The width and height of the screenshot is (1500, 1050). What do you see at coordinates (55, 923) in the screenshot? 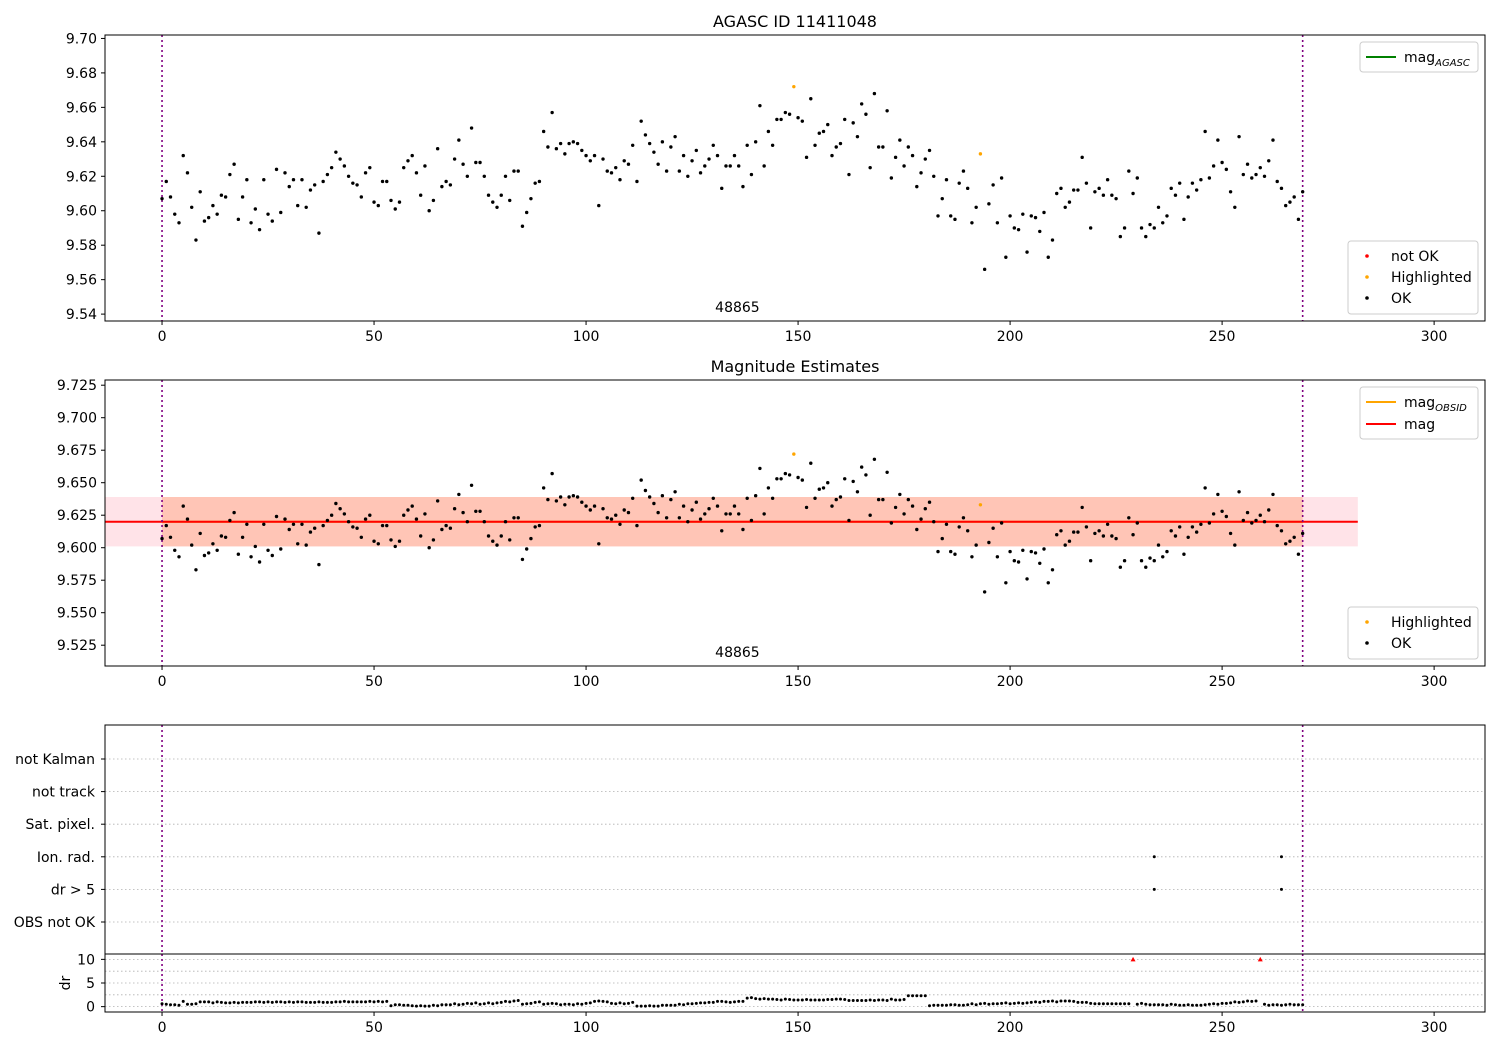
I see `flag-category-label: OBS not OK` at bounding box center [55, 923].